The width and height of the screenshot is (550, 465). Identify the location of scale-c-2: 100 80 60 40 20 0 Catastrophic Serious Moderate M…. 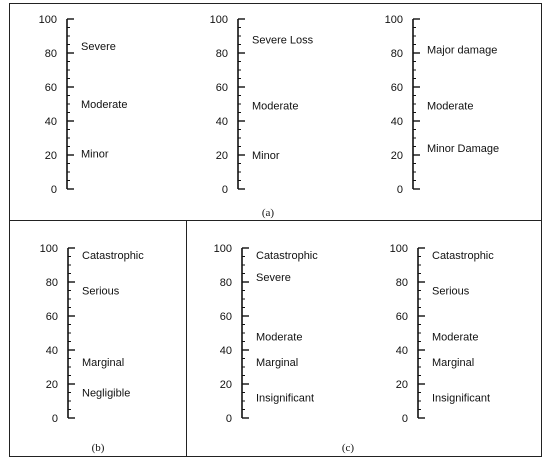
(442, 334).